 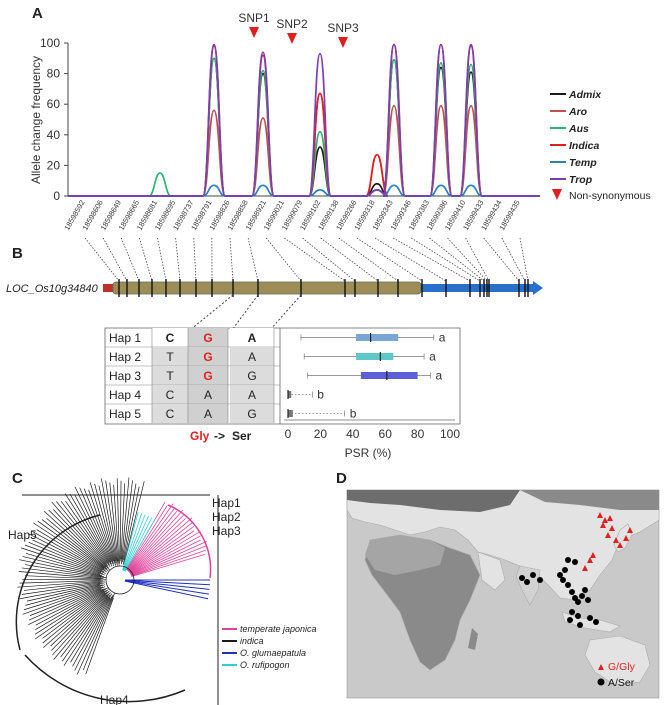 What do you see at coordinates (601, 682) in the screenshot?
I see `legend-aser-marker` at bounding box center [601, 682].